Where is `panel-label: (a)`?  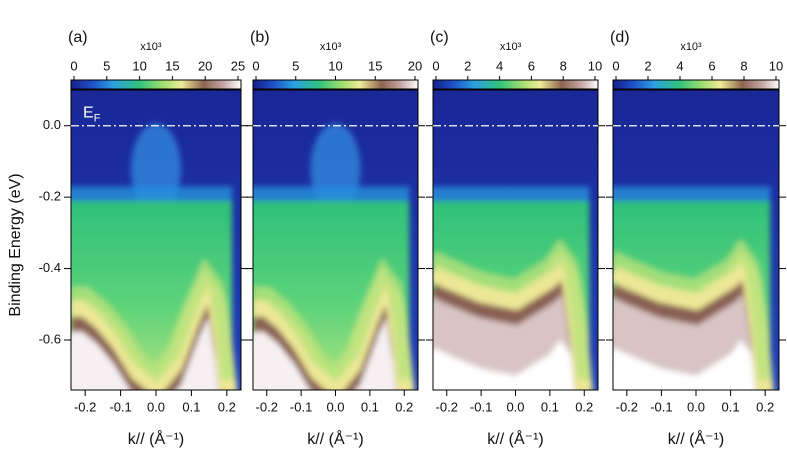 panel-label: (a) is located at coordinates (78, 37).